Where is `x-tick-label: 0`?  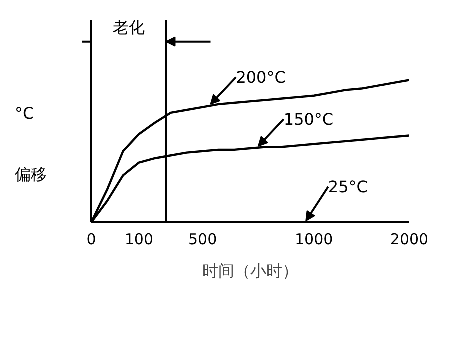
x-tick-label: 0 is located at coordinates (91, 239).